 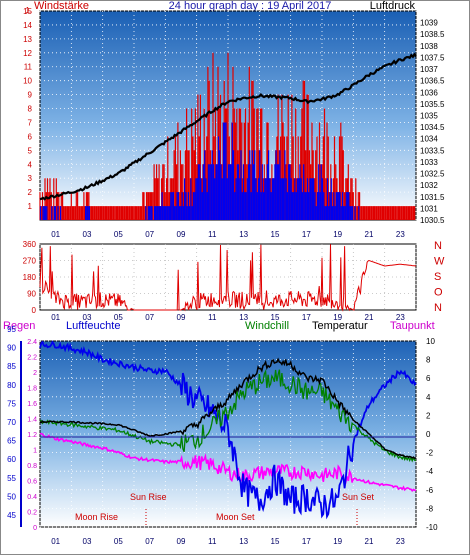 What do you see at coordinates (432, 197) in the screenshot?
I see `pressure-tick-label: 1031.5` at bounding box center [432, 197].